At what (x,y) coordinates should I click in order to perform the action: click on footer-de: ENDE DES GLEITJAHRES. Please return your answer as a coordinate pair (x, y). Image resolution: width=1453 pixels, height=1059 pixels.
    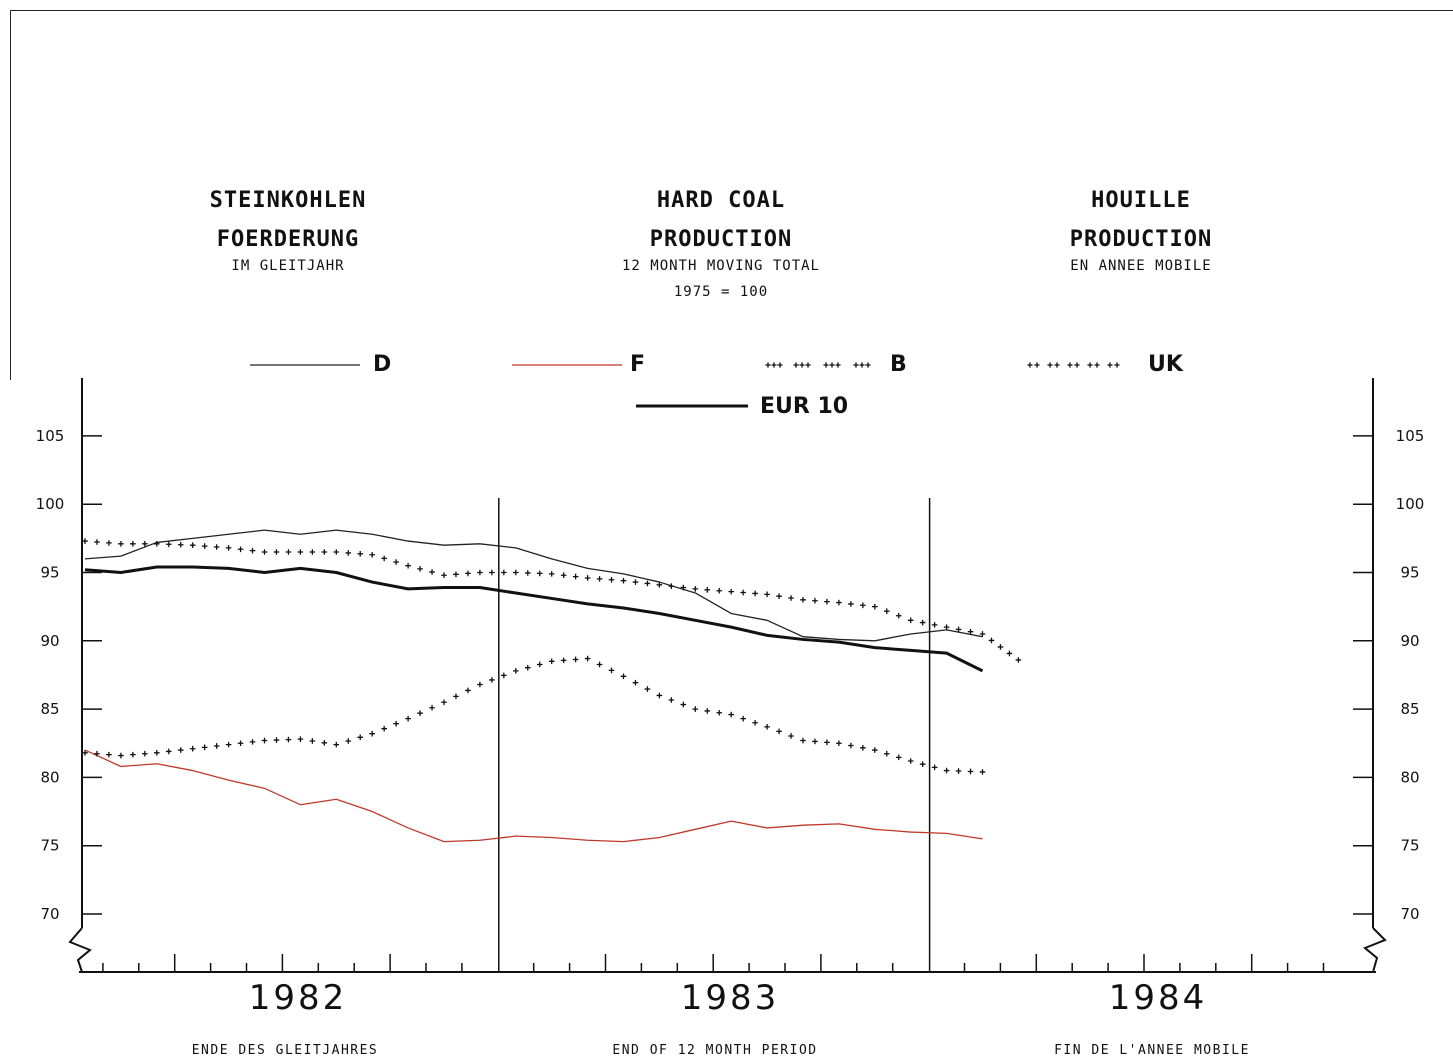
    Looking at the image, I should click on (285, 1050).